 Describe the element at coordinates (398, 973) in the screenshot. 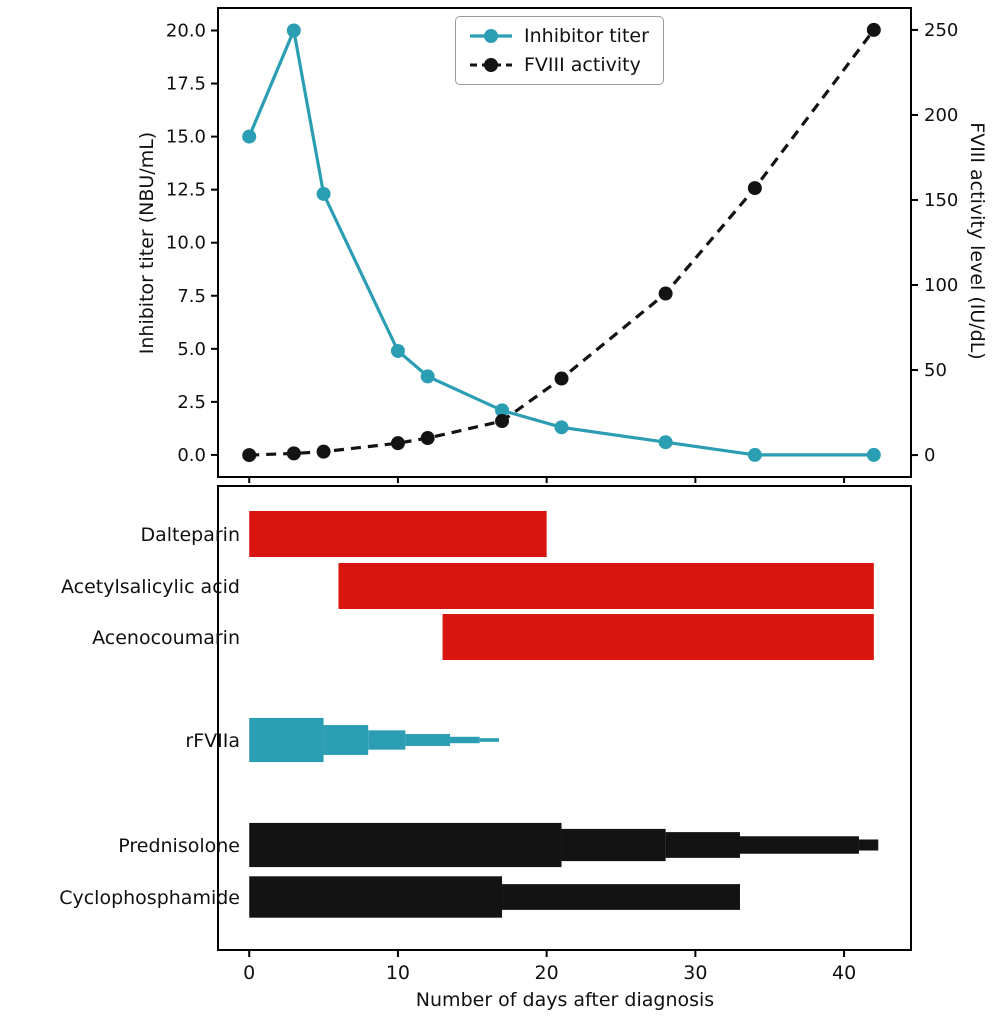

I see `x-tick-label: 10` at that location.